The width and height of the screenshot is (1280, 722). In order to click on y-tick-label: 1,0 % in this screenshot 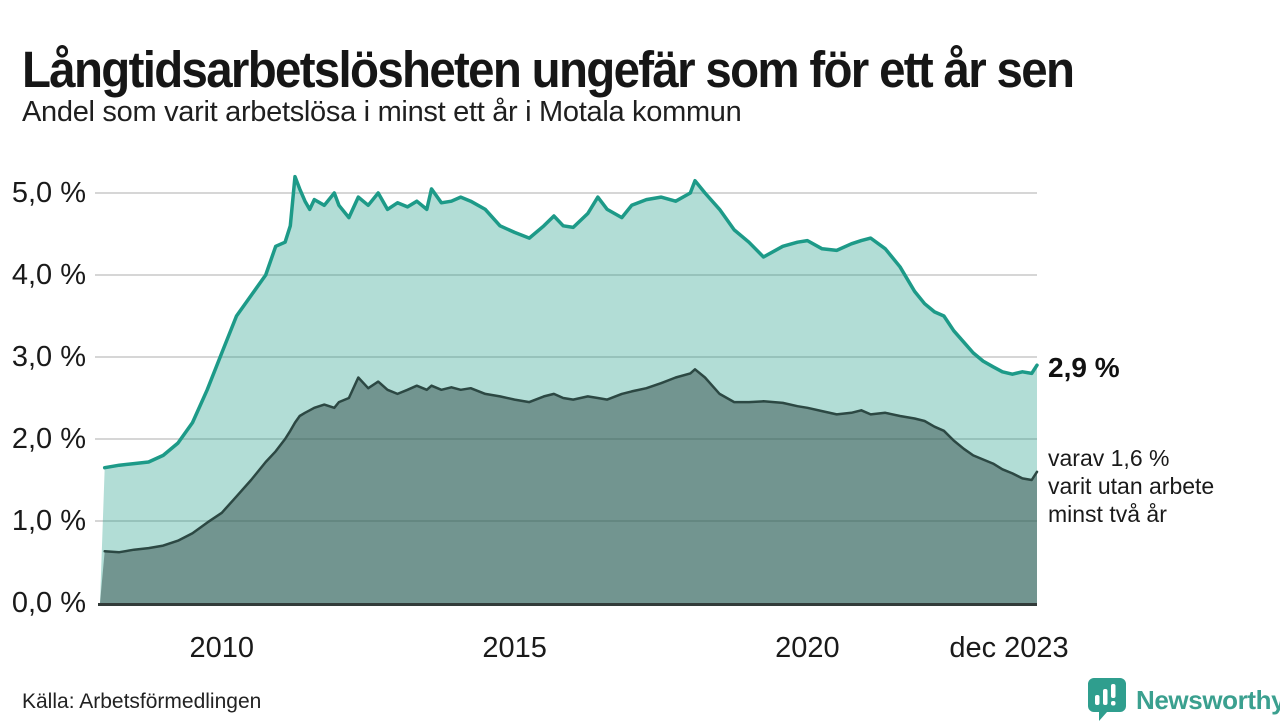, I will do `click(48, 521)`.